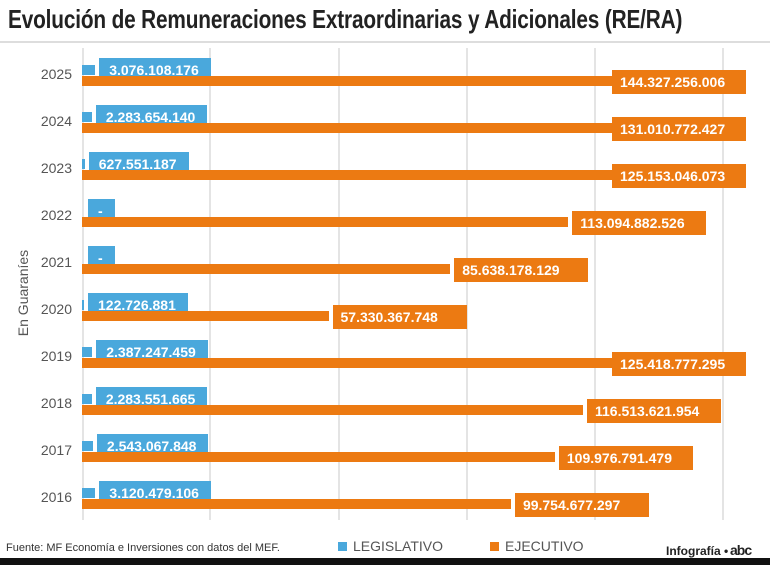  What do you see at coordinates (56, 356) in the screenshot?
I see `y-tick-label: 2019` at bounding box center [56, 356].